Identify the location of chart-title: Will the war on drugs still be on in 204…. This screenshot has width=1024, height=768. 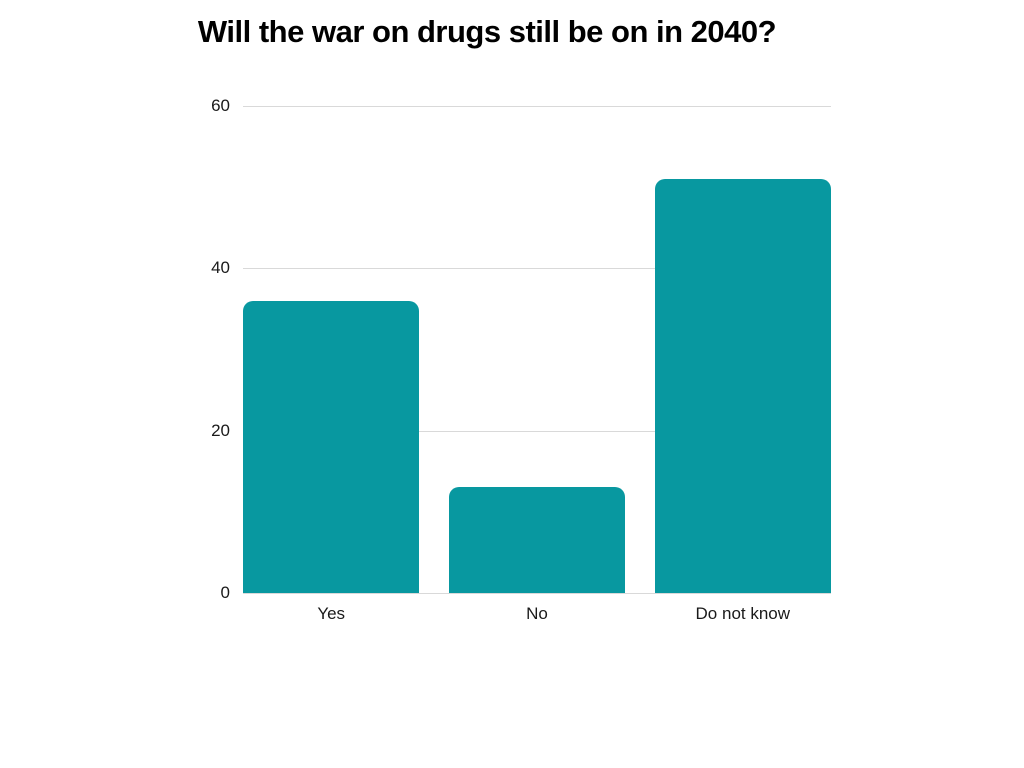
(487, 31).